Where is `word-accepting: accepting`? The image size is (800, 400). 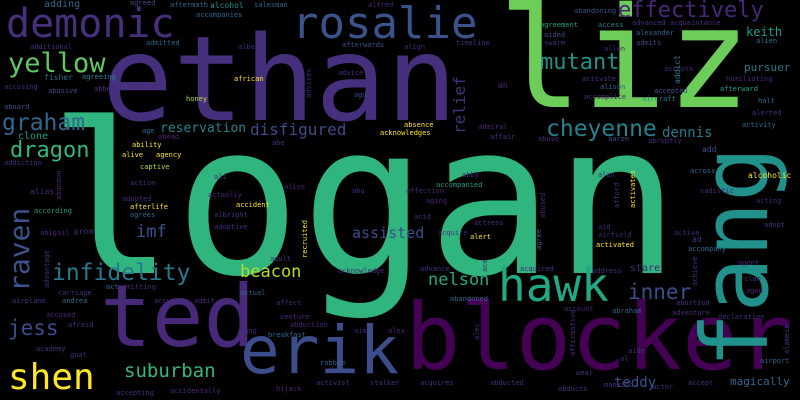 word-accepting: accepting is located at coordinates (135, 393).